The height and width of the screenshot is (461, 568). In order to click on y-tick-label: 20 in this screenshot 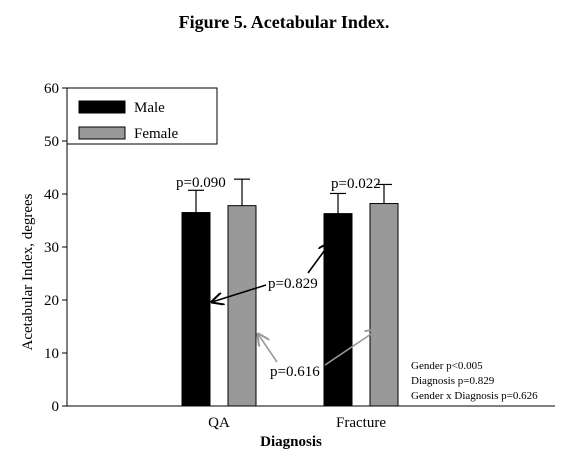, I will do `click(51, 301)`.